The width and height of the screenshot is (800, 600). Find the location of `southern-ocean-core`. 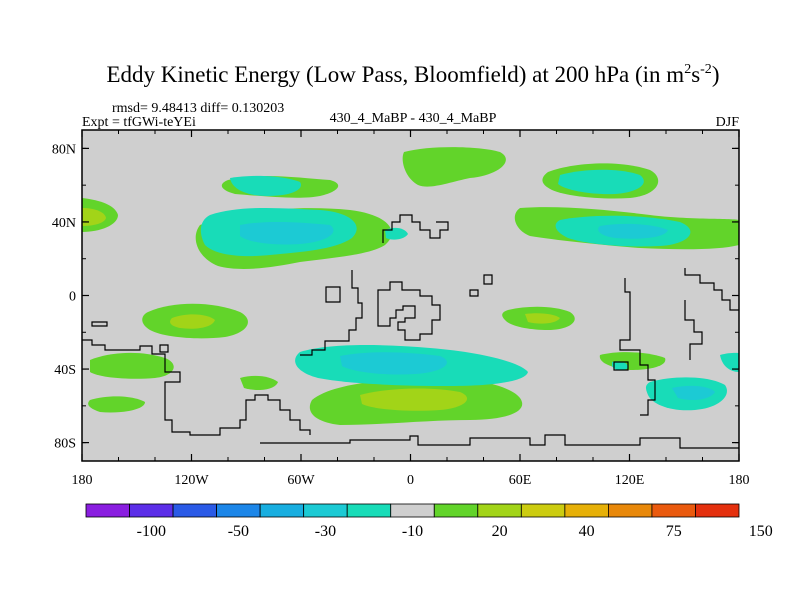

southern-ocean-core is located at coordinates (414, 399).